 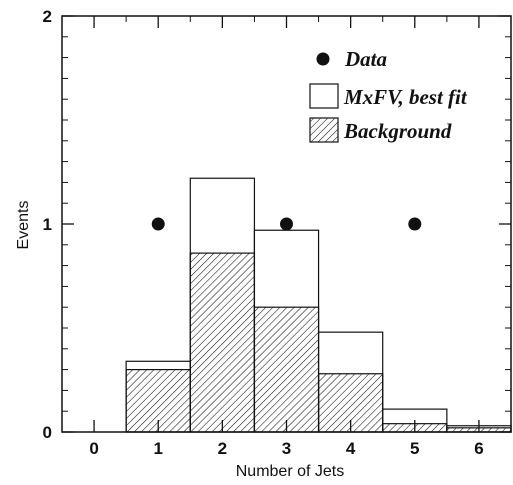 What do you see at coordinates (290, 471) in the screenshot?
I see `x-axis-title: Number of Jets` at bounding box center [290, 471].